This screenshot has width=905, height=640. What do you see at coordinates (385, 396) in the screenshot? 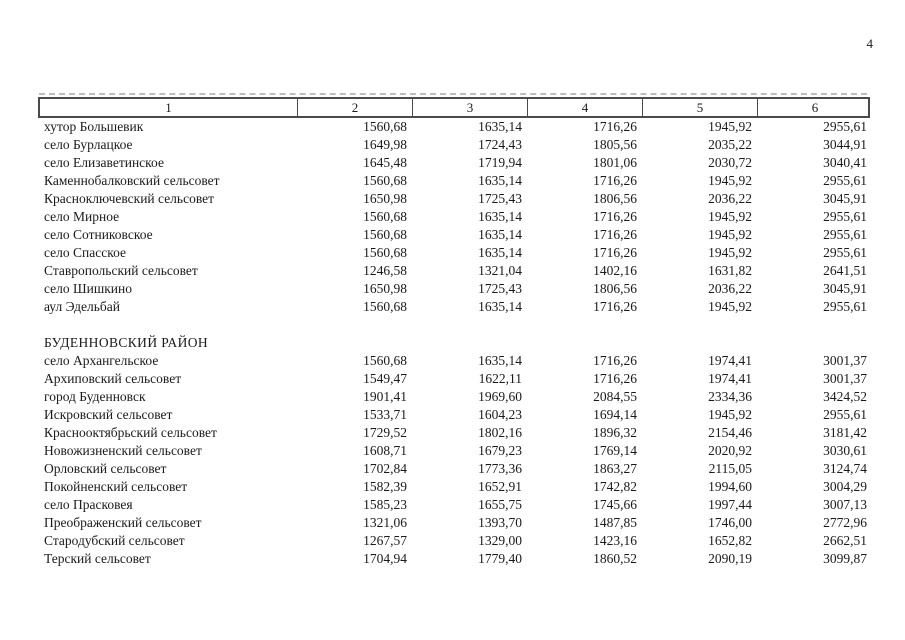
I see `value-cell: 1901,41` at bounding box center [385, 396].